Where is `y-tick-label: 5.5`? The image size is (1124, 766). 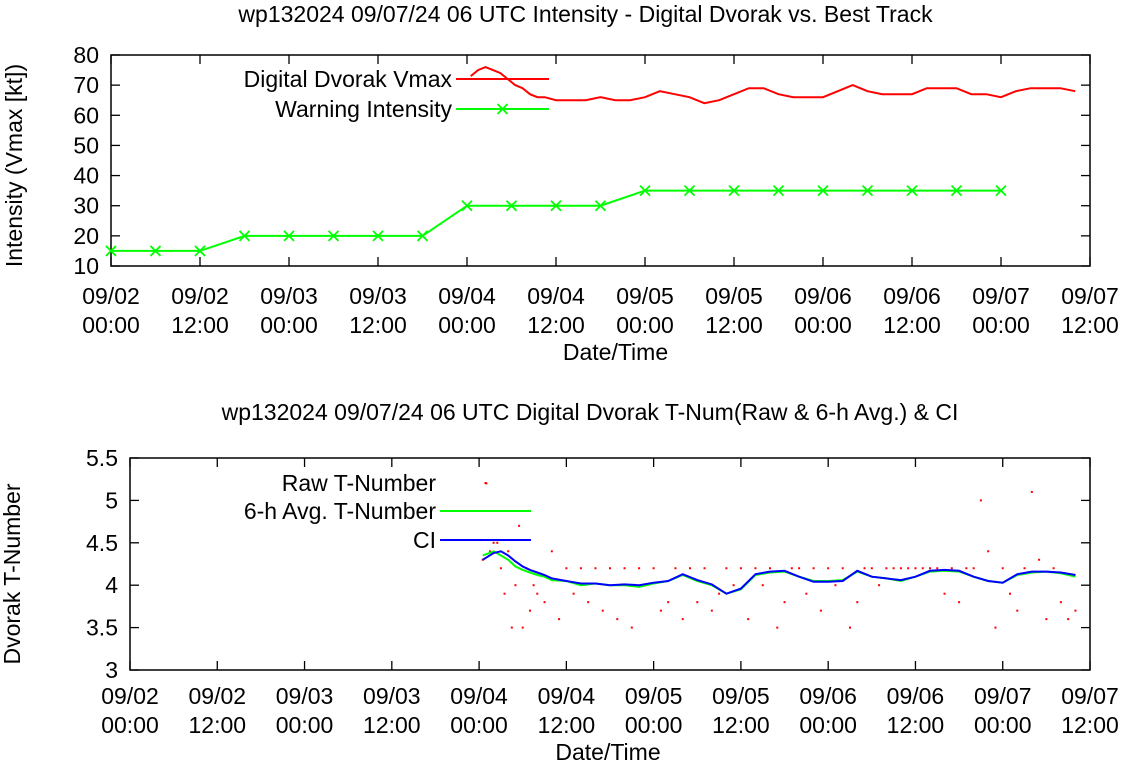
y-tick-label: 5.5 is located at coordinates (102, 458).